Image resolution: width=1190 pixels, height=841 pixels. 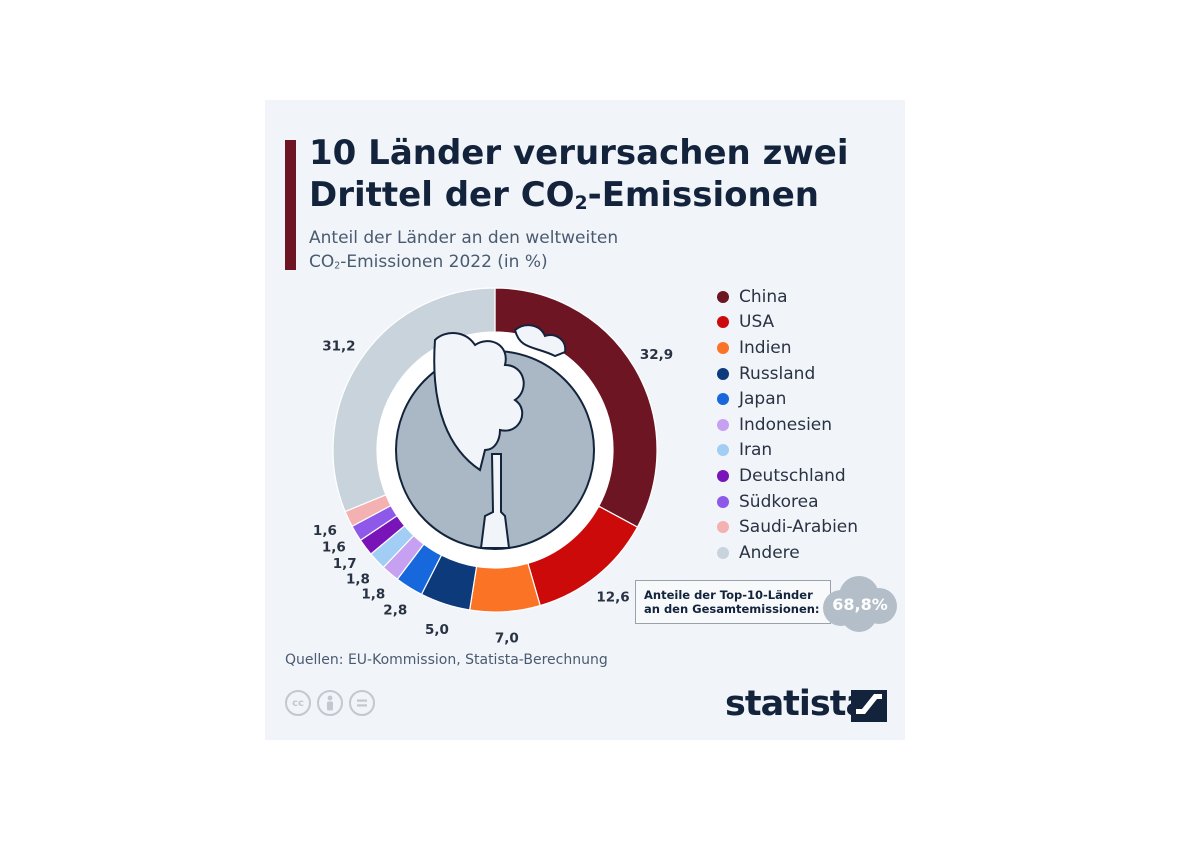 I want to click on license-icons: cc, so click(x=330, y=703).